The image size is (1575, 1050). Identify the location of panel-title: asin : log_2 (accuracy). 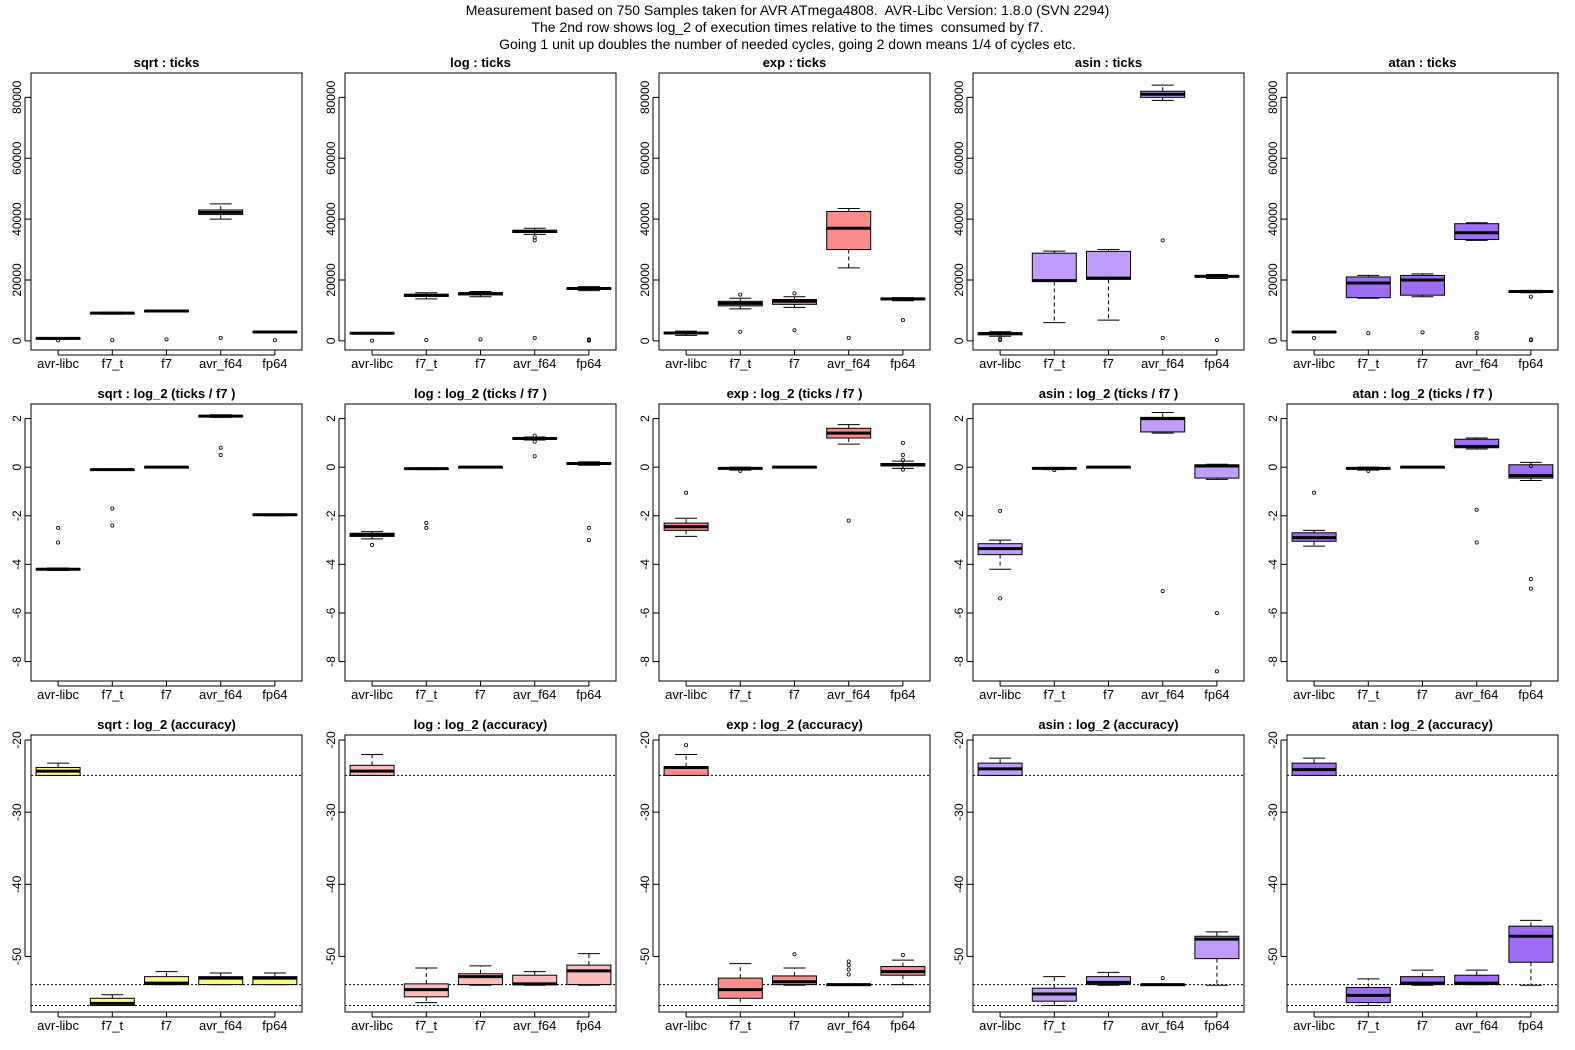
(1108, 724).